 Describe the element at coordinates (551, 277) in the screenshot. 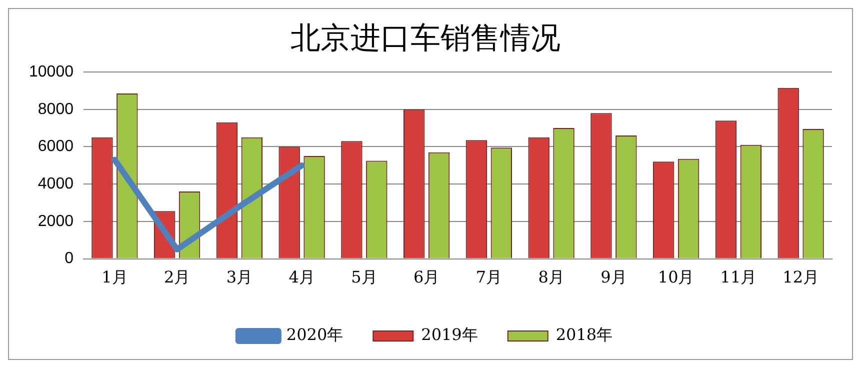

I see `x-tick-label: 8月` at that location.